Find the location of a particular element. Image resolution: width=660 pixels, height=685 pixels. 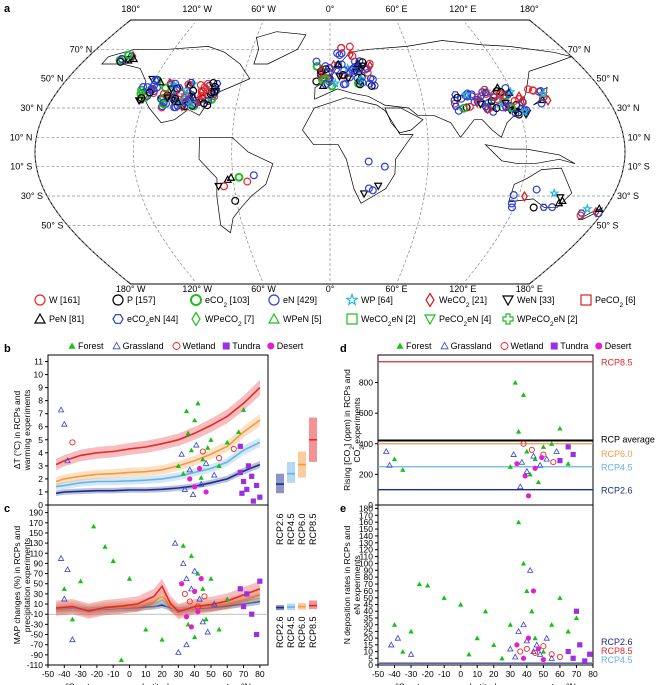

reference-line-label-rcp60: RCP6.0 is located at coordinates (617, 454).